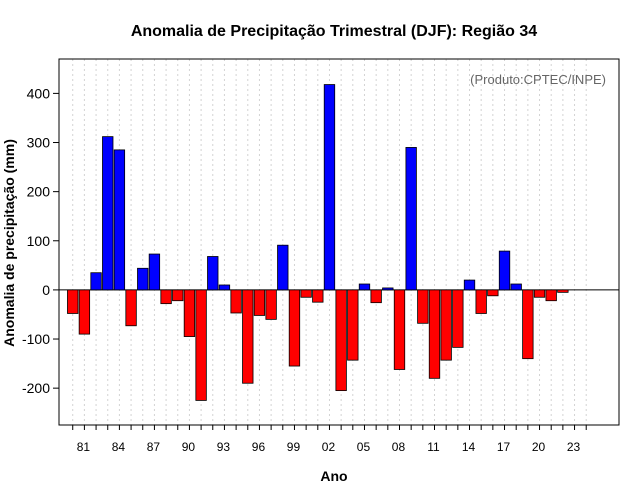 The height and width of the screenshot is (500, 640). I want to click on bar-2021, so click(551, 295).